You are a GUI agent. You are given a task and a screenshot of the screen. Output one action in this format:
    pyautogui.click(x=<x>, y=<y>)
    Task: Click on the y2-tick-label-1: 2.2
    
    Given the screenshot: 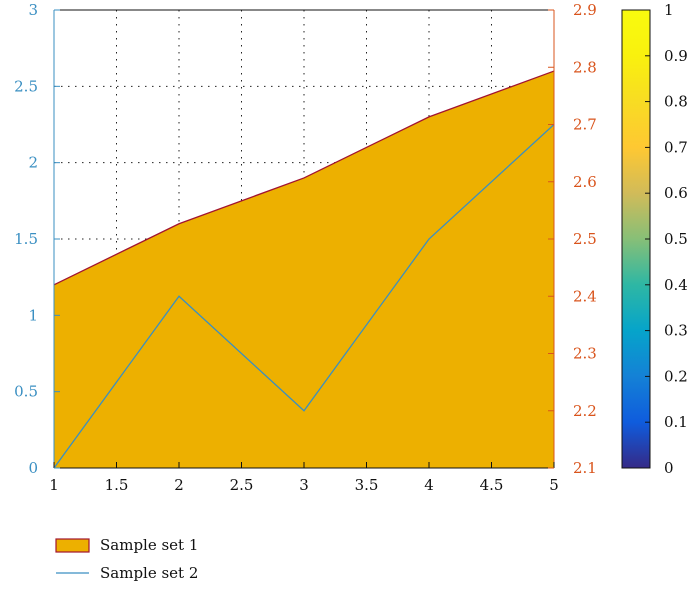 What is the action you would take?
    pyautogui.click(x=585, y=411)
    